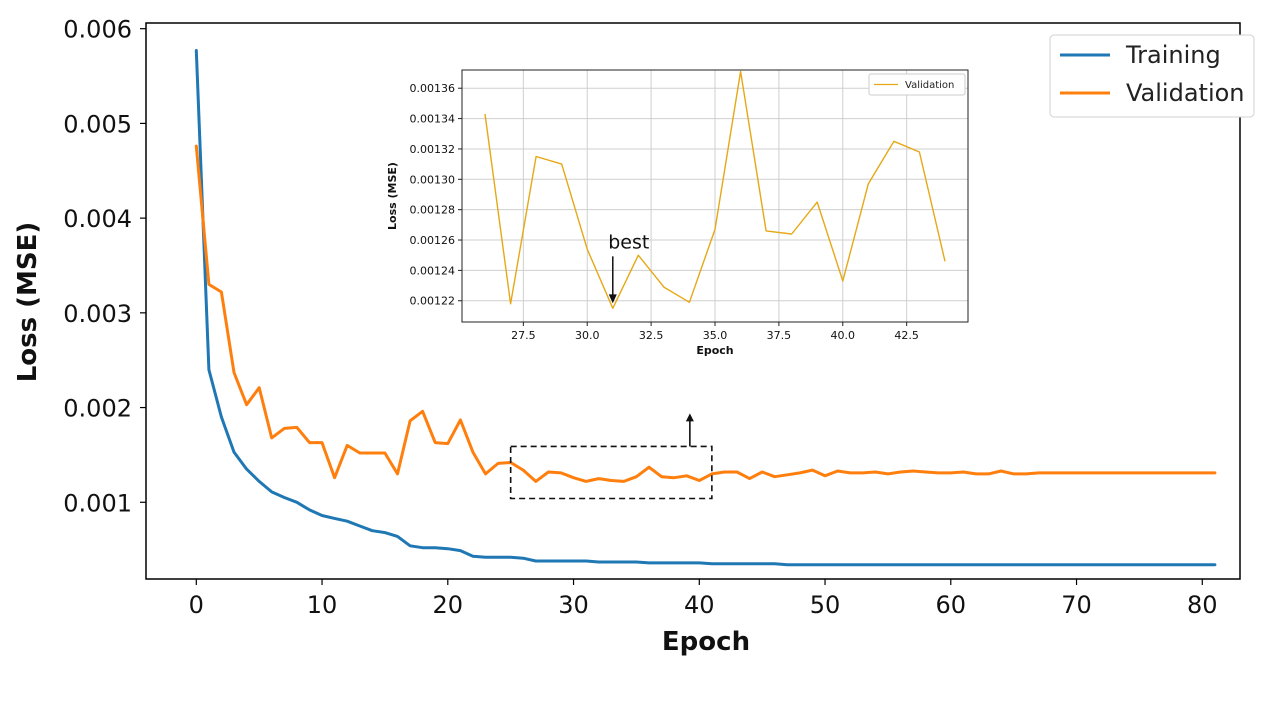 This screenshot has height=720, width=1280. I want to click on inset-x-tick-label: 40.0, so click(843, 335).